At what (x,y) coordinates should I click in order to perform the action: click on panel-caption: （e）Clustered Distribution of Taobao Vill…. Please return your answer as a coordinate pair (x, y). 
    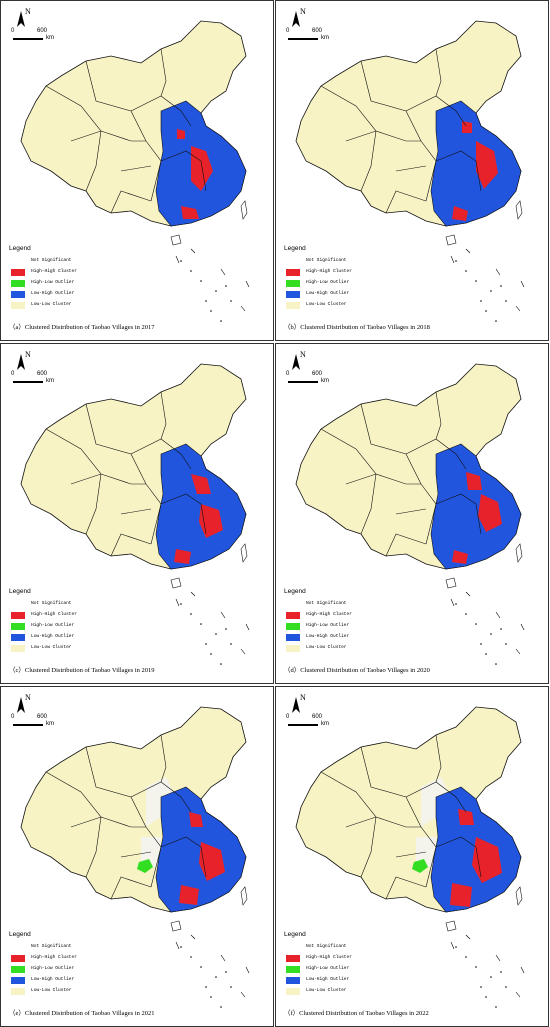
    Looking at the image, I should click on (82, 1013).